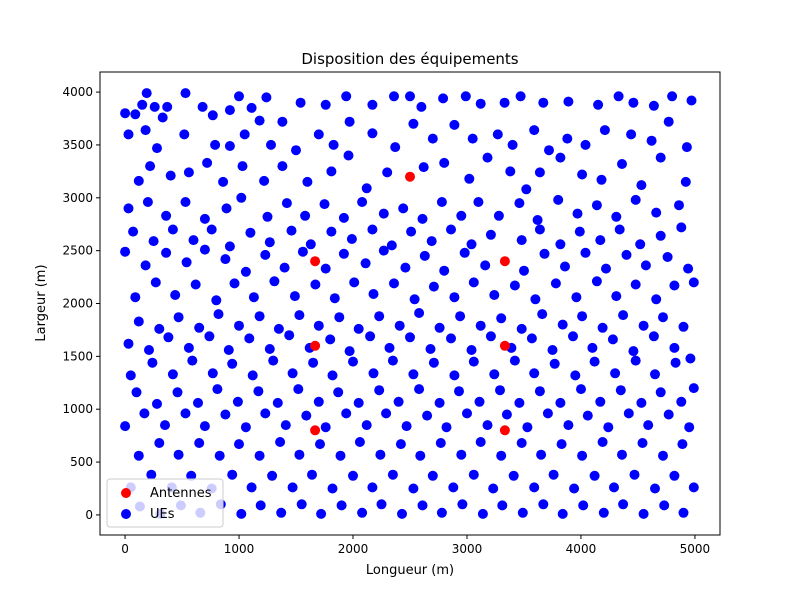 The image size is (800, 604). Describe the element at coordinates (504, 261) in the screenshot. I see `antenna-point` at that location.